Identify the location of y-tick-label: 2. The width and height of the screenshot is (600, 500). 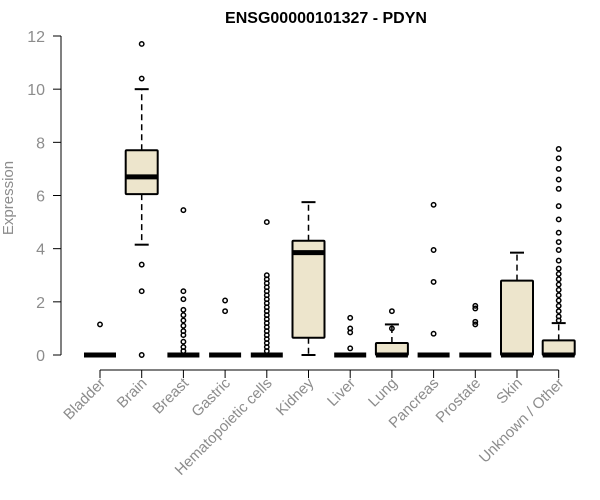
(40, 303).